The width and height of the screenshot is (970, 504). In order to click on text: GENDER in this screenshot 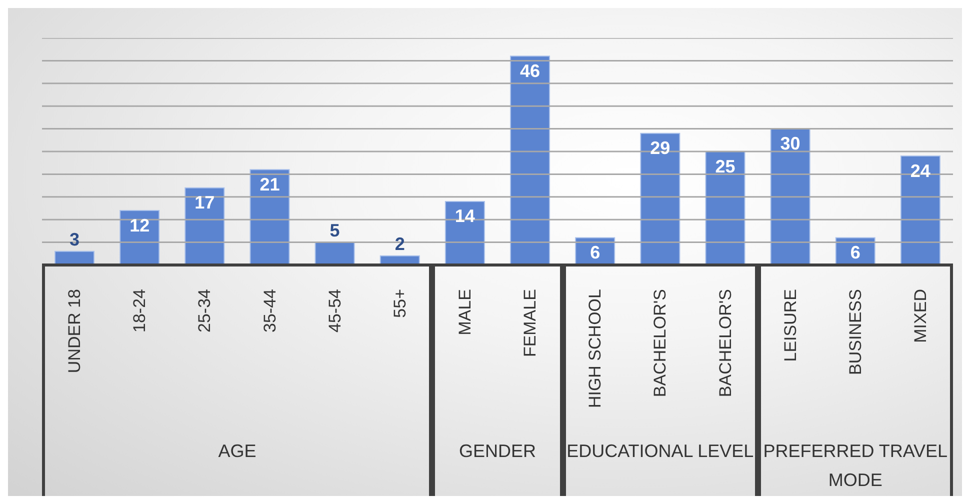, I will do `click(497, 451)`.